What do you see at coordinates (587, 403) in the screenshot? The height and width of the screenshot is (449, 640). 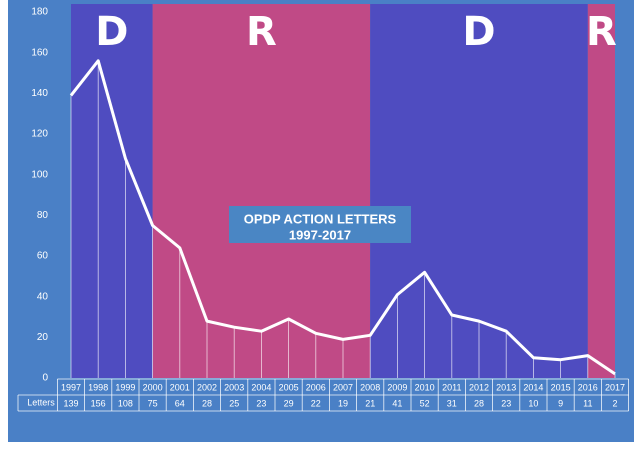 I see `data-label-2016: 11` at bounding box center [587, 403].